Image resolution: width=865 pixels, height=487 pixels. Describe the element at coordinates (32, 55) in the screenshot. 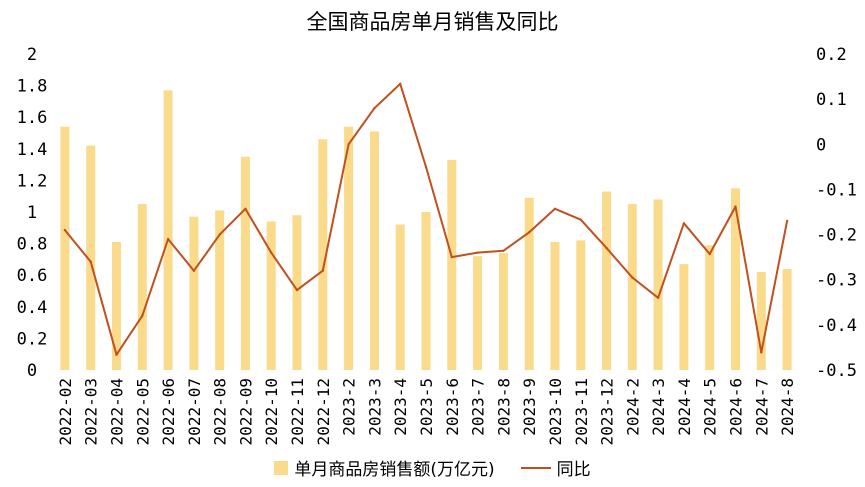

I see `left-tick-label: 2` at that location.